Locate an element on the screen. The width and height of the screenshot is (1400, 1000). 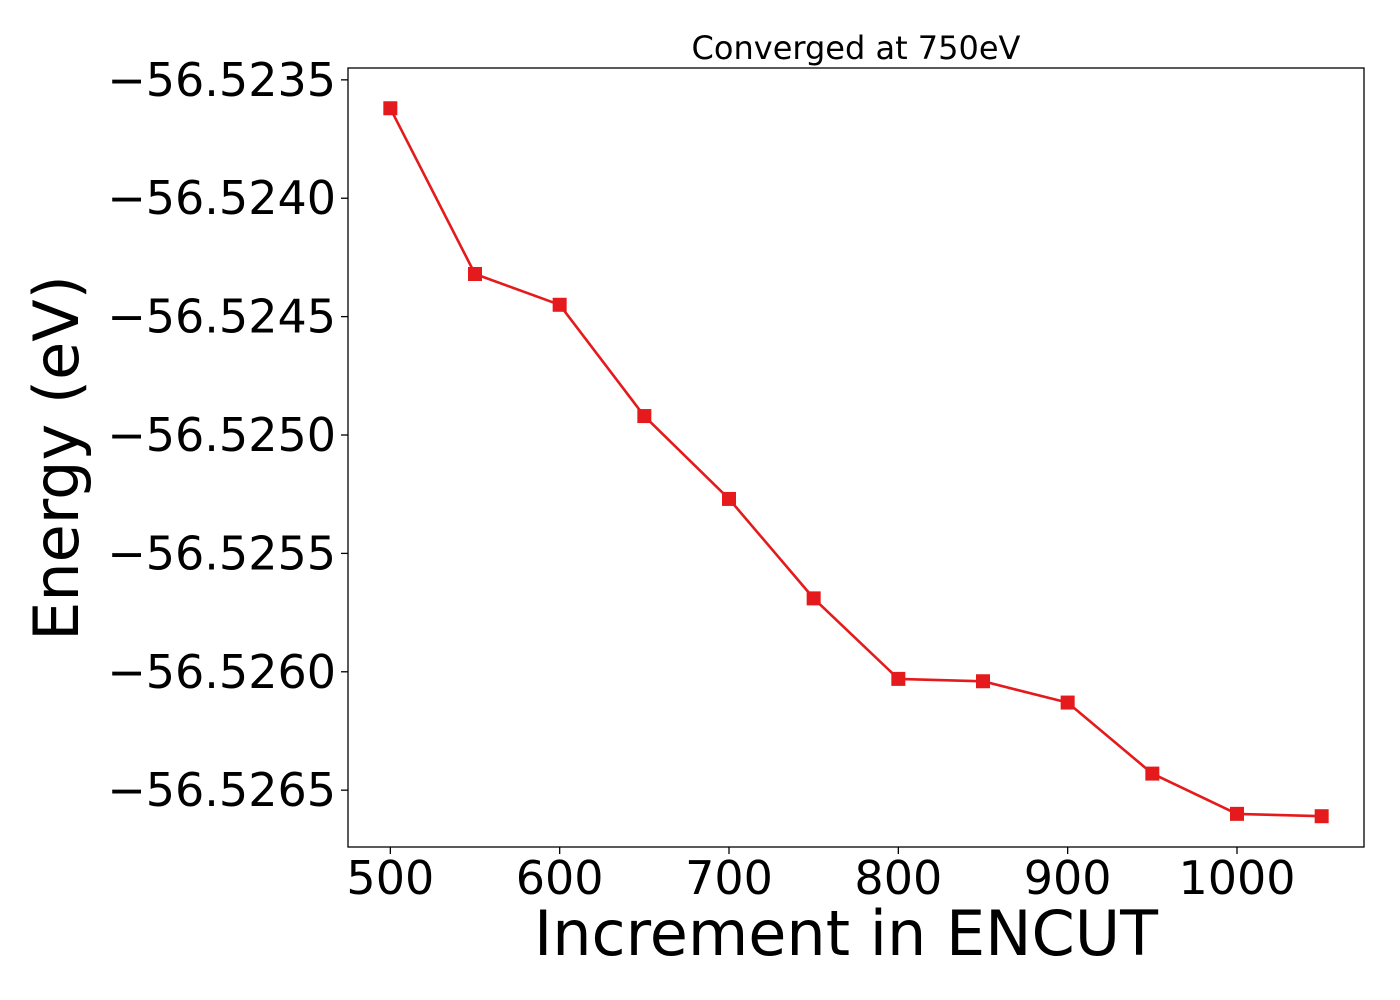
x-tick-label: 600 is located at coordinates (560, 878).